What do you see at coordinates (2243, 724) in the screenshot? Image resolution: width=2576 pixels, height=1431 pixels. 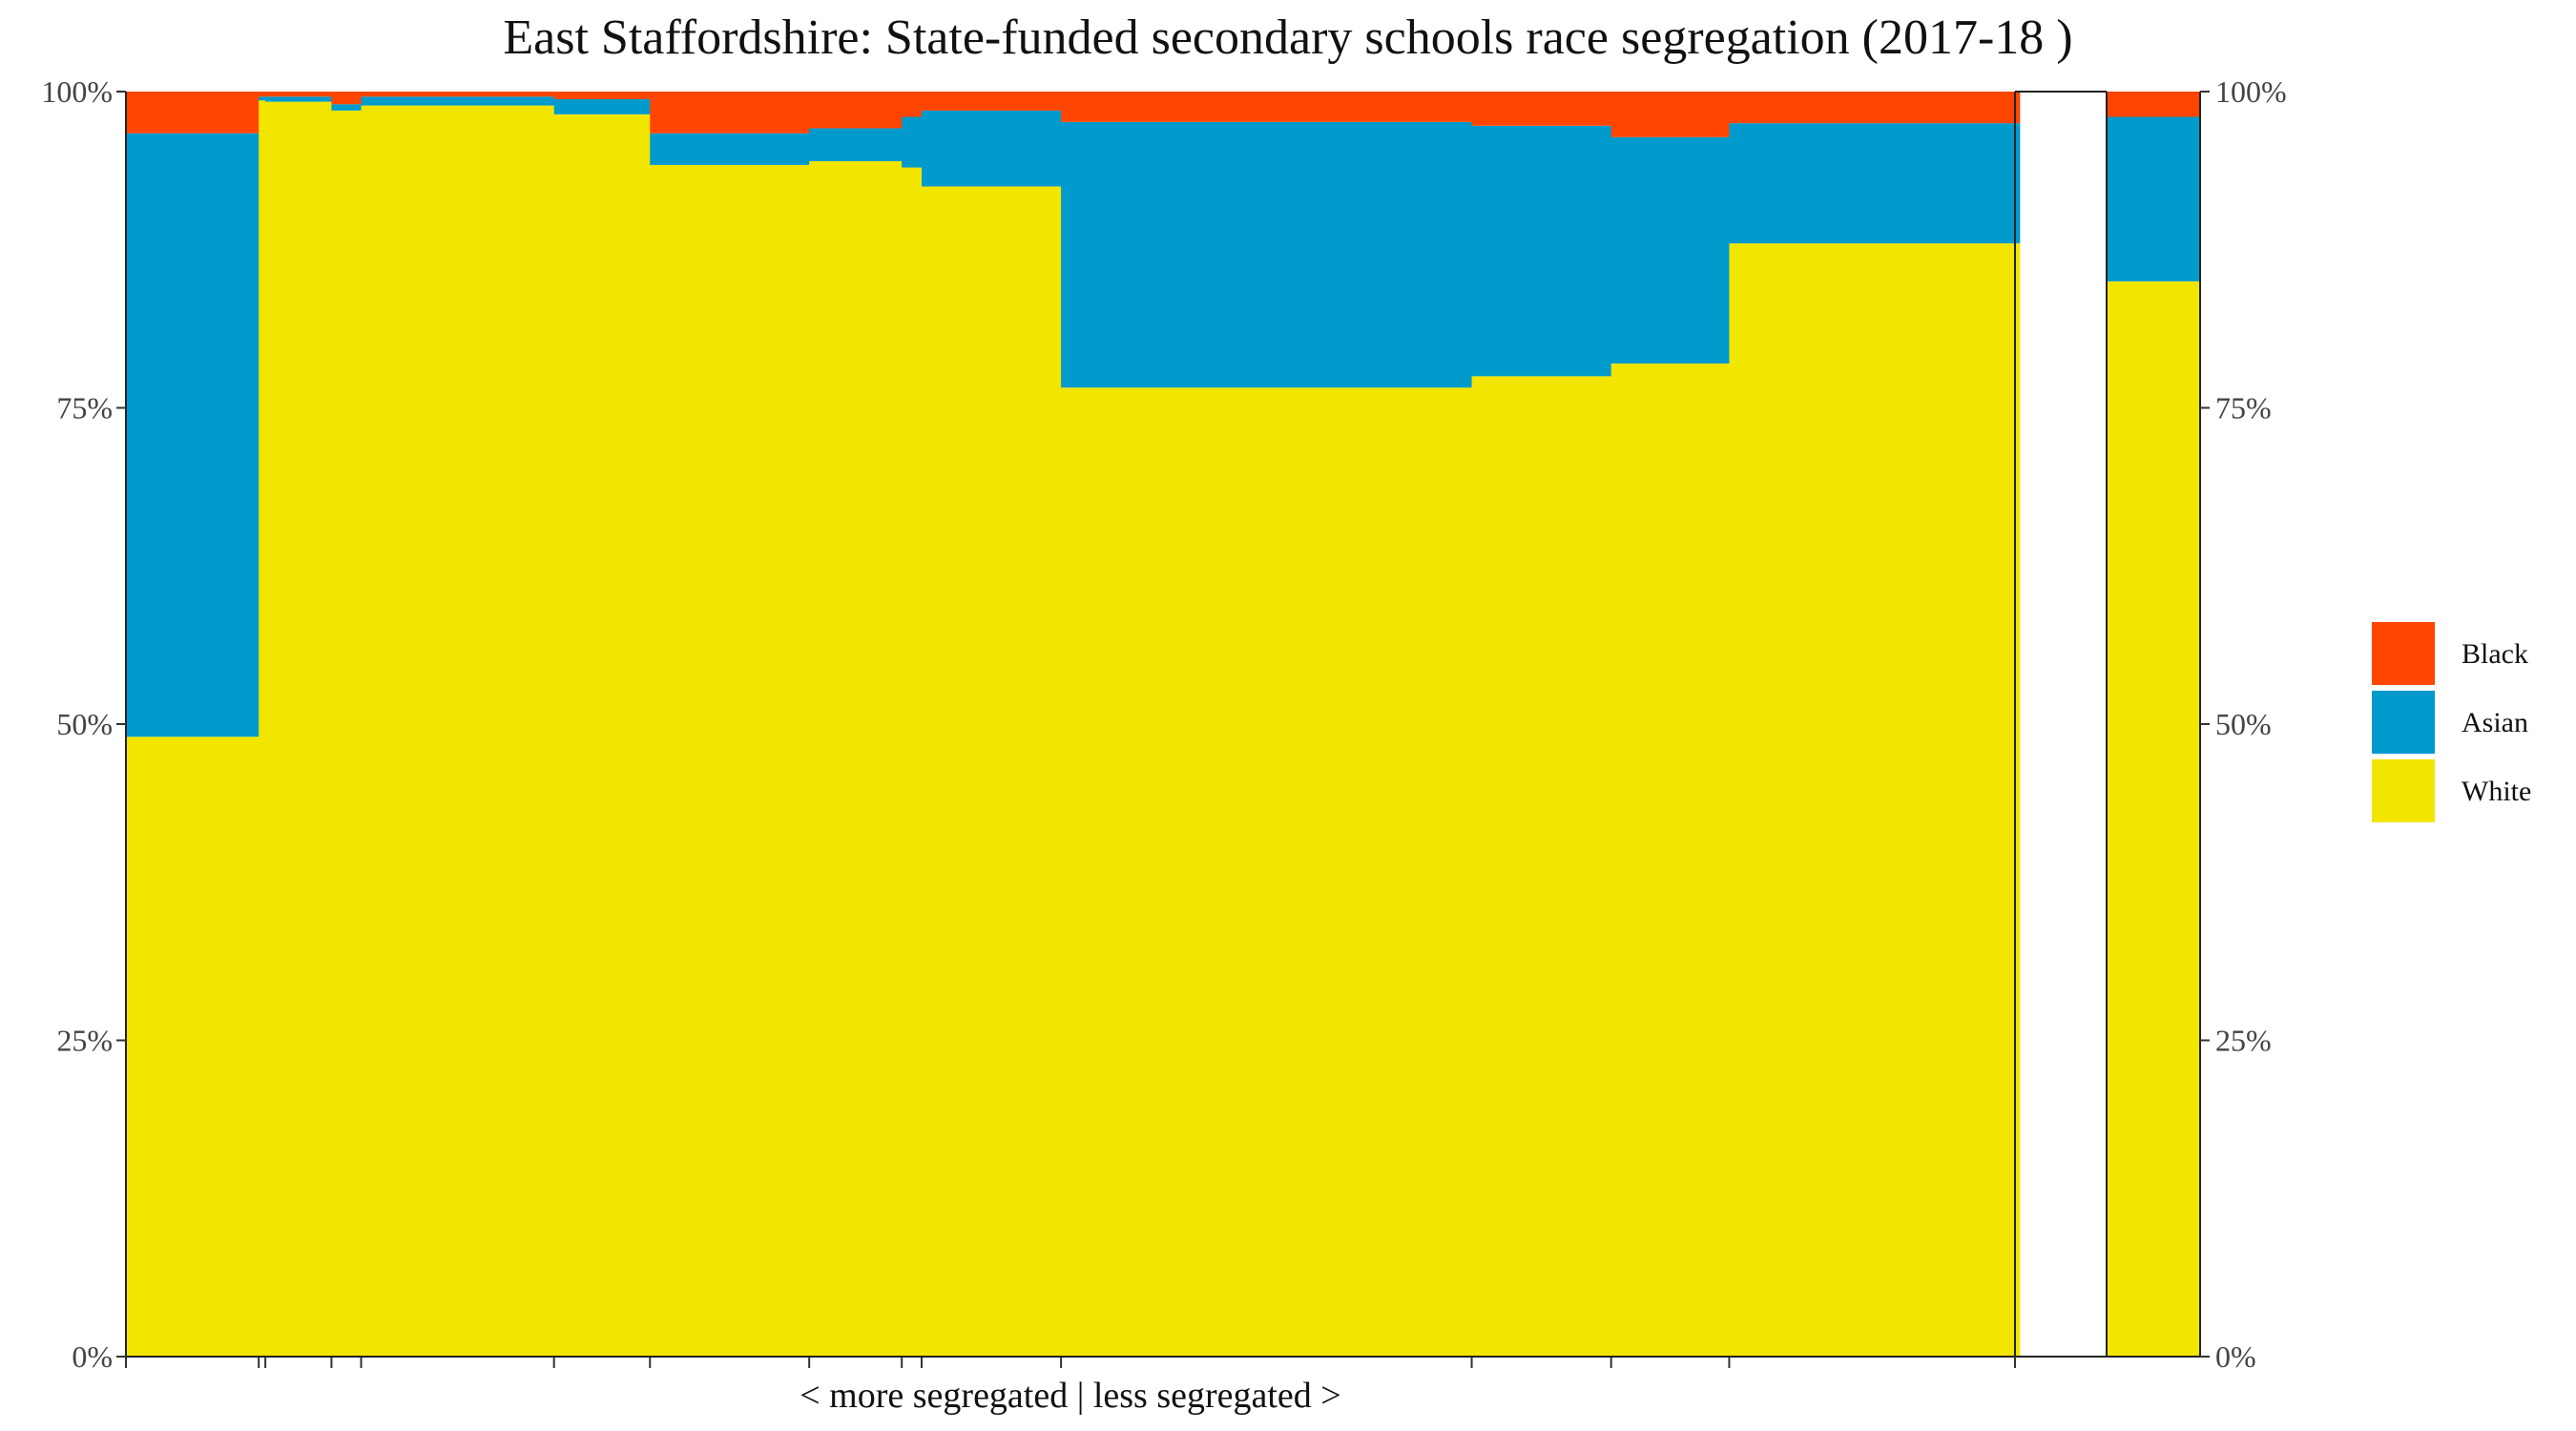 I see `y-tick-label-right: 50%` at bounding box center [2243, 724].